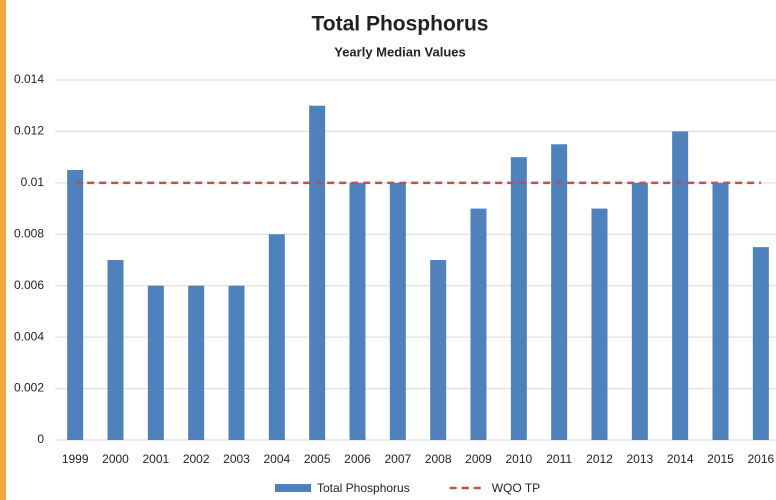 The image size is (776, 500). What do you see at coordinates (363, 488) in the screenshot?
I see `legend-label: Total Phosphorus` at bounding box center [363, 488].